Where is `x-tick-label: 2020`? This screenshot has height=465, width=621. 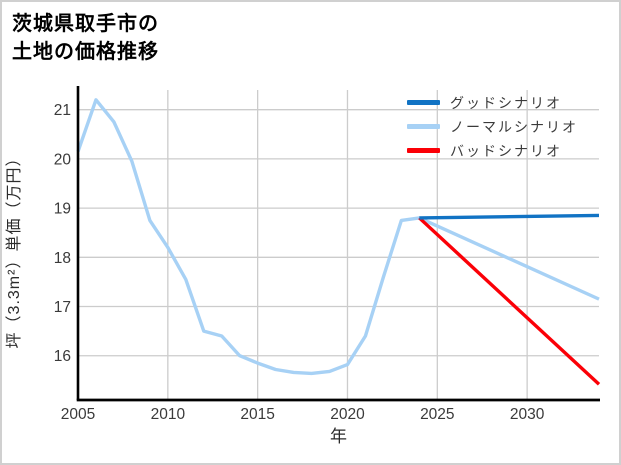 x-tick-label: 2020 is located at coordinates (347, 414).